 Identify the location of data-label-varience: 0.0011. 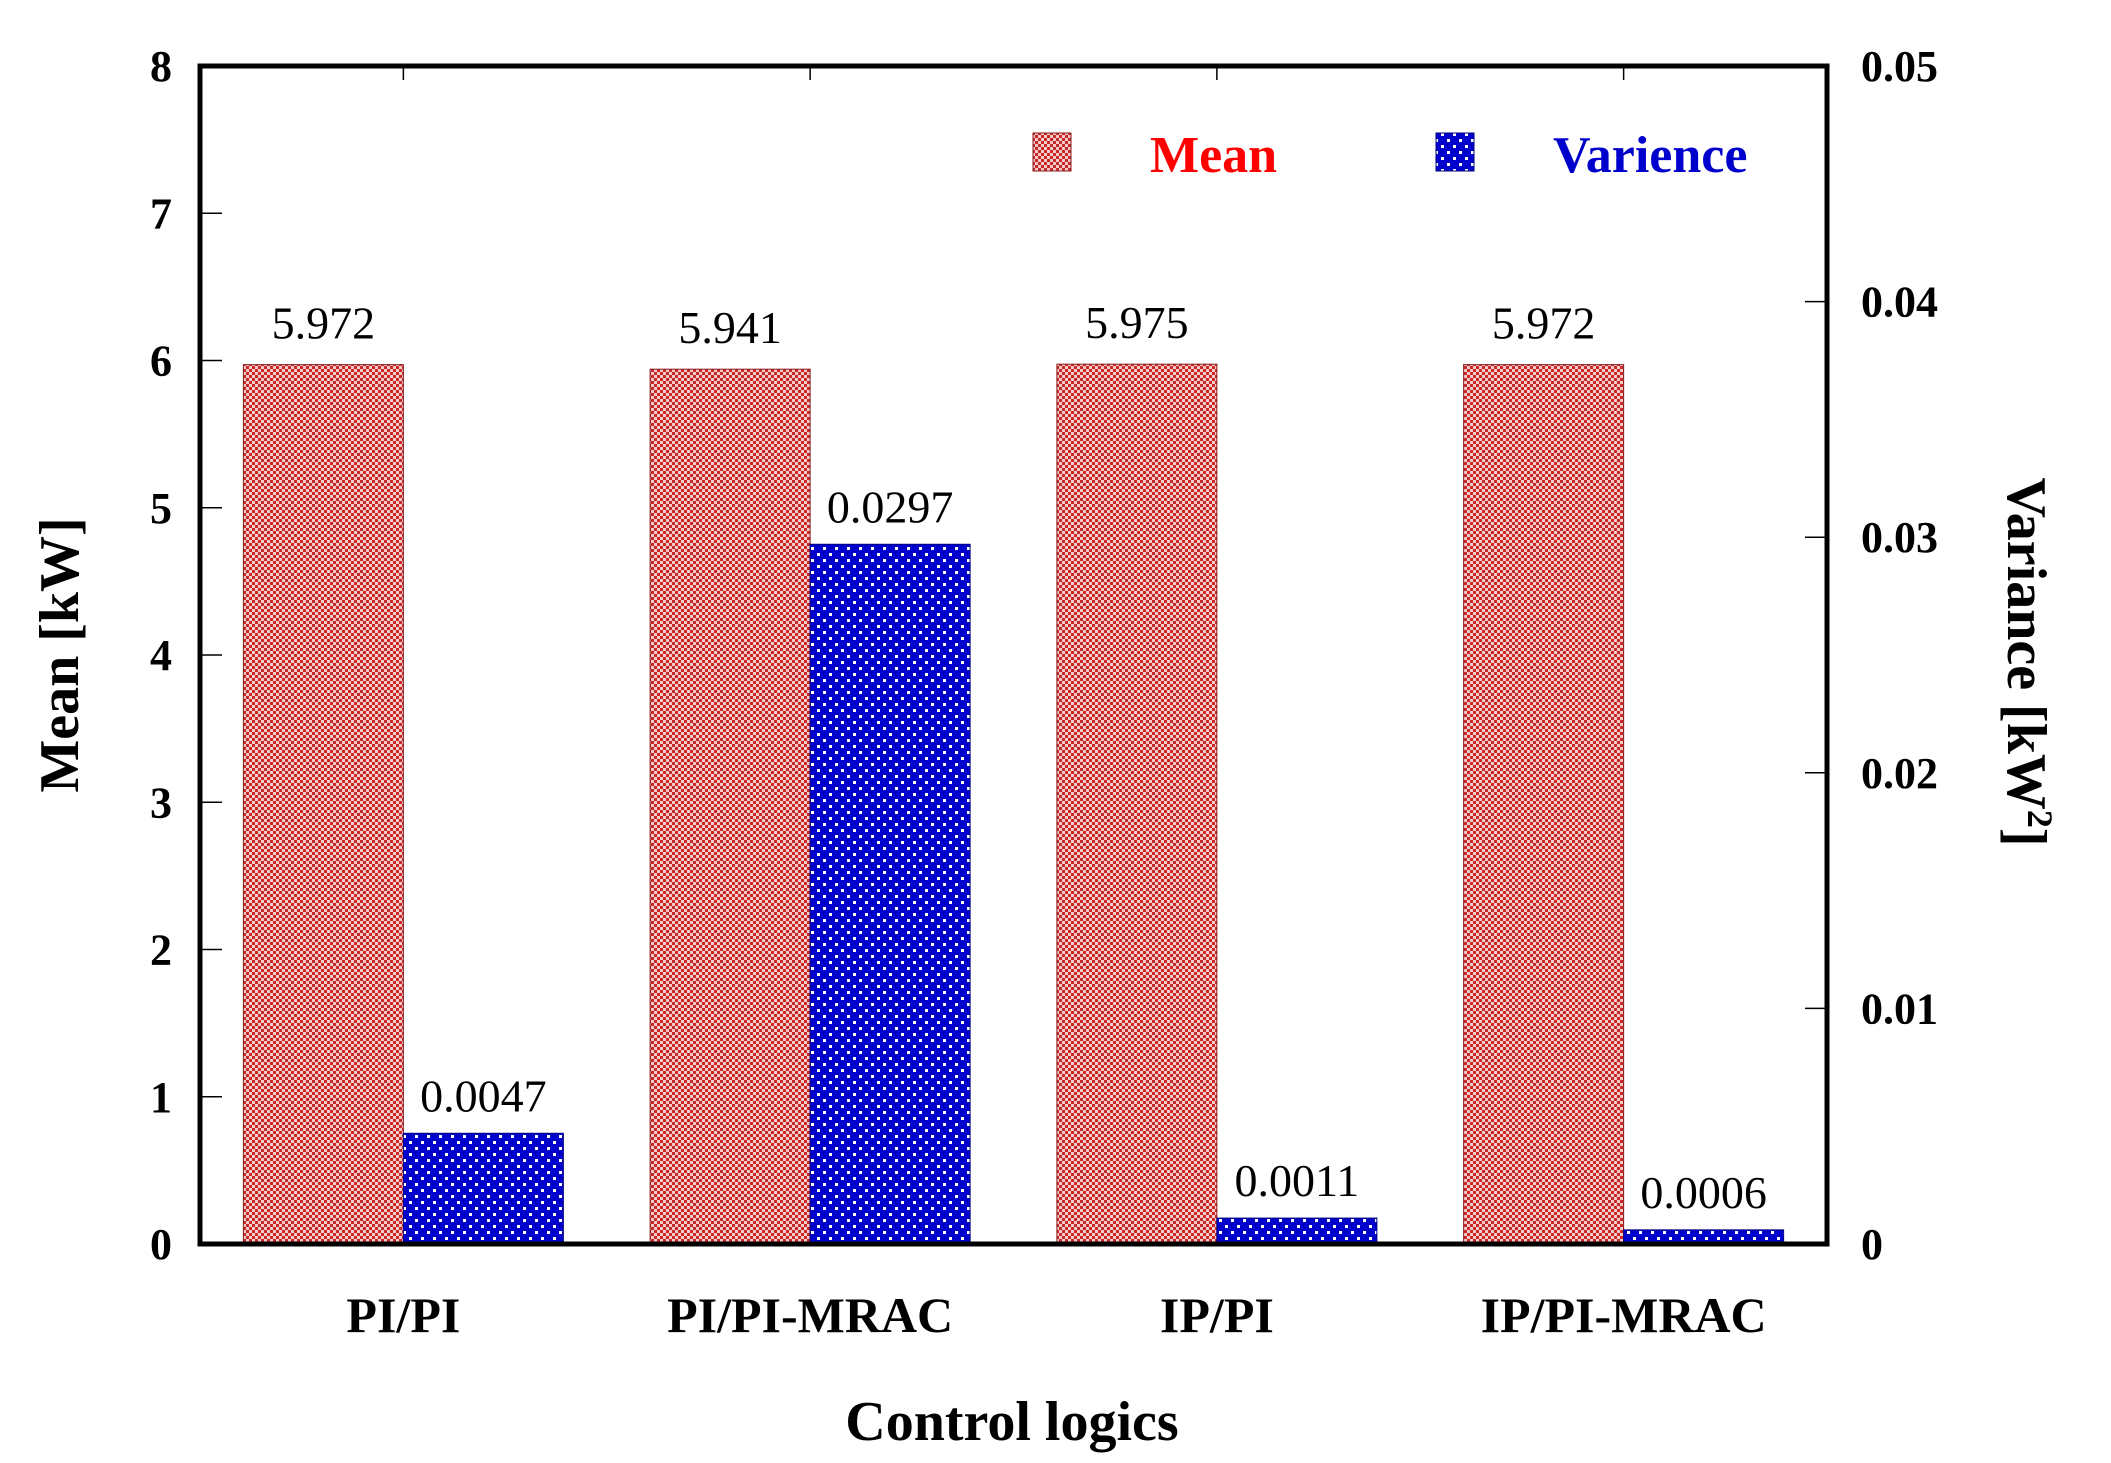
(1296, 1180).